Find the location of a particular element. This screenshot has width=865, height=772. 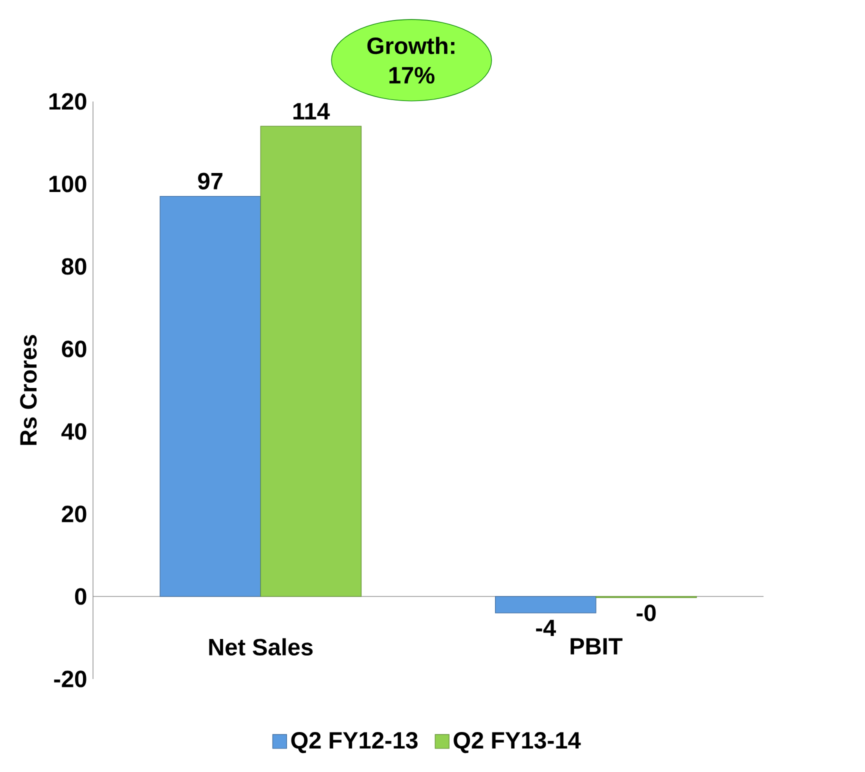

y-tick-label: 20 is located at coordinates (74, 514).